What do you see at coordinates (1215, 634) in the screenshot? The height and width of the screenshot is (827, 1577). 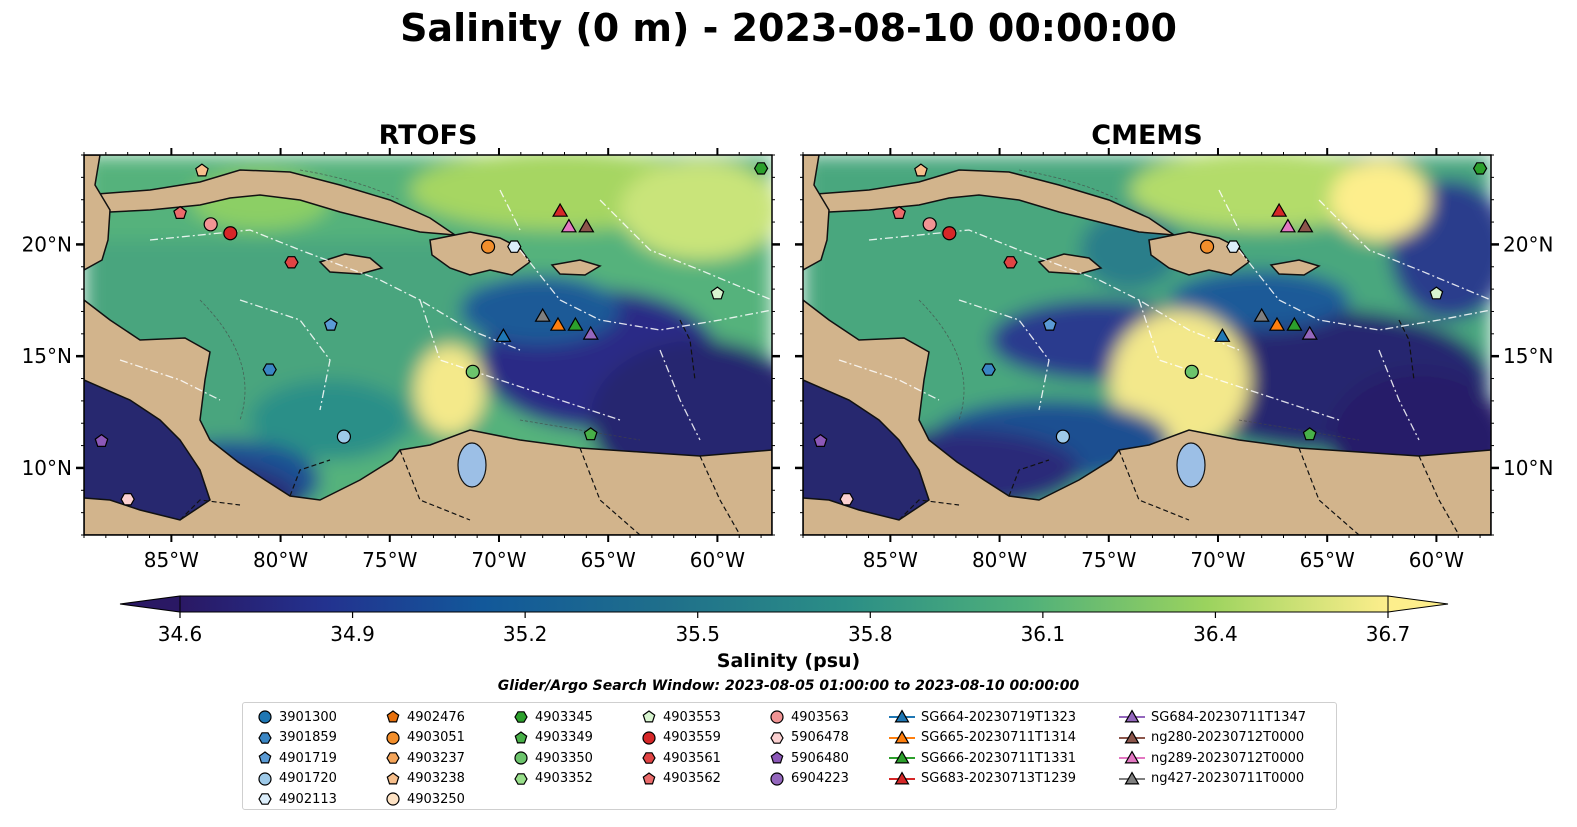 I see `colorbar-tick-label: 36.4` at bounding box center [1215, 634].